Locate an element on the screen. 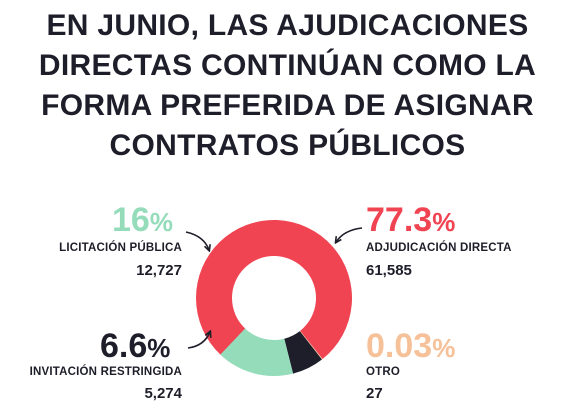 The image size is (575, 410). pct-adjudicacion: 77.3% is located at coordinates (411, 220).